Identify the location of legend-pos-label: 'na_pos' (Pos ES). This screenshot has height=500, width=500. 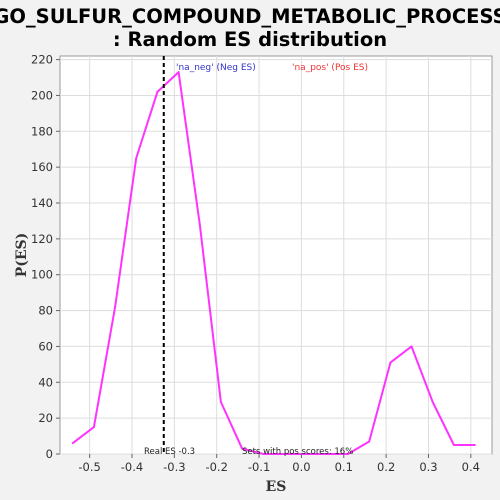
(330, 68).